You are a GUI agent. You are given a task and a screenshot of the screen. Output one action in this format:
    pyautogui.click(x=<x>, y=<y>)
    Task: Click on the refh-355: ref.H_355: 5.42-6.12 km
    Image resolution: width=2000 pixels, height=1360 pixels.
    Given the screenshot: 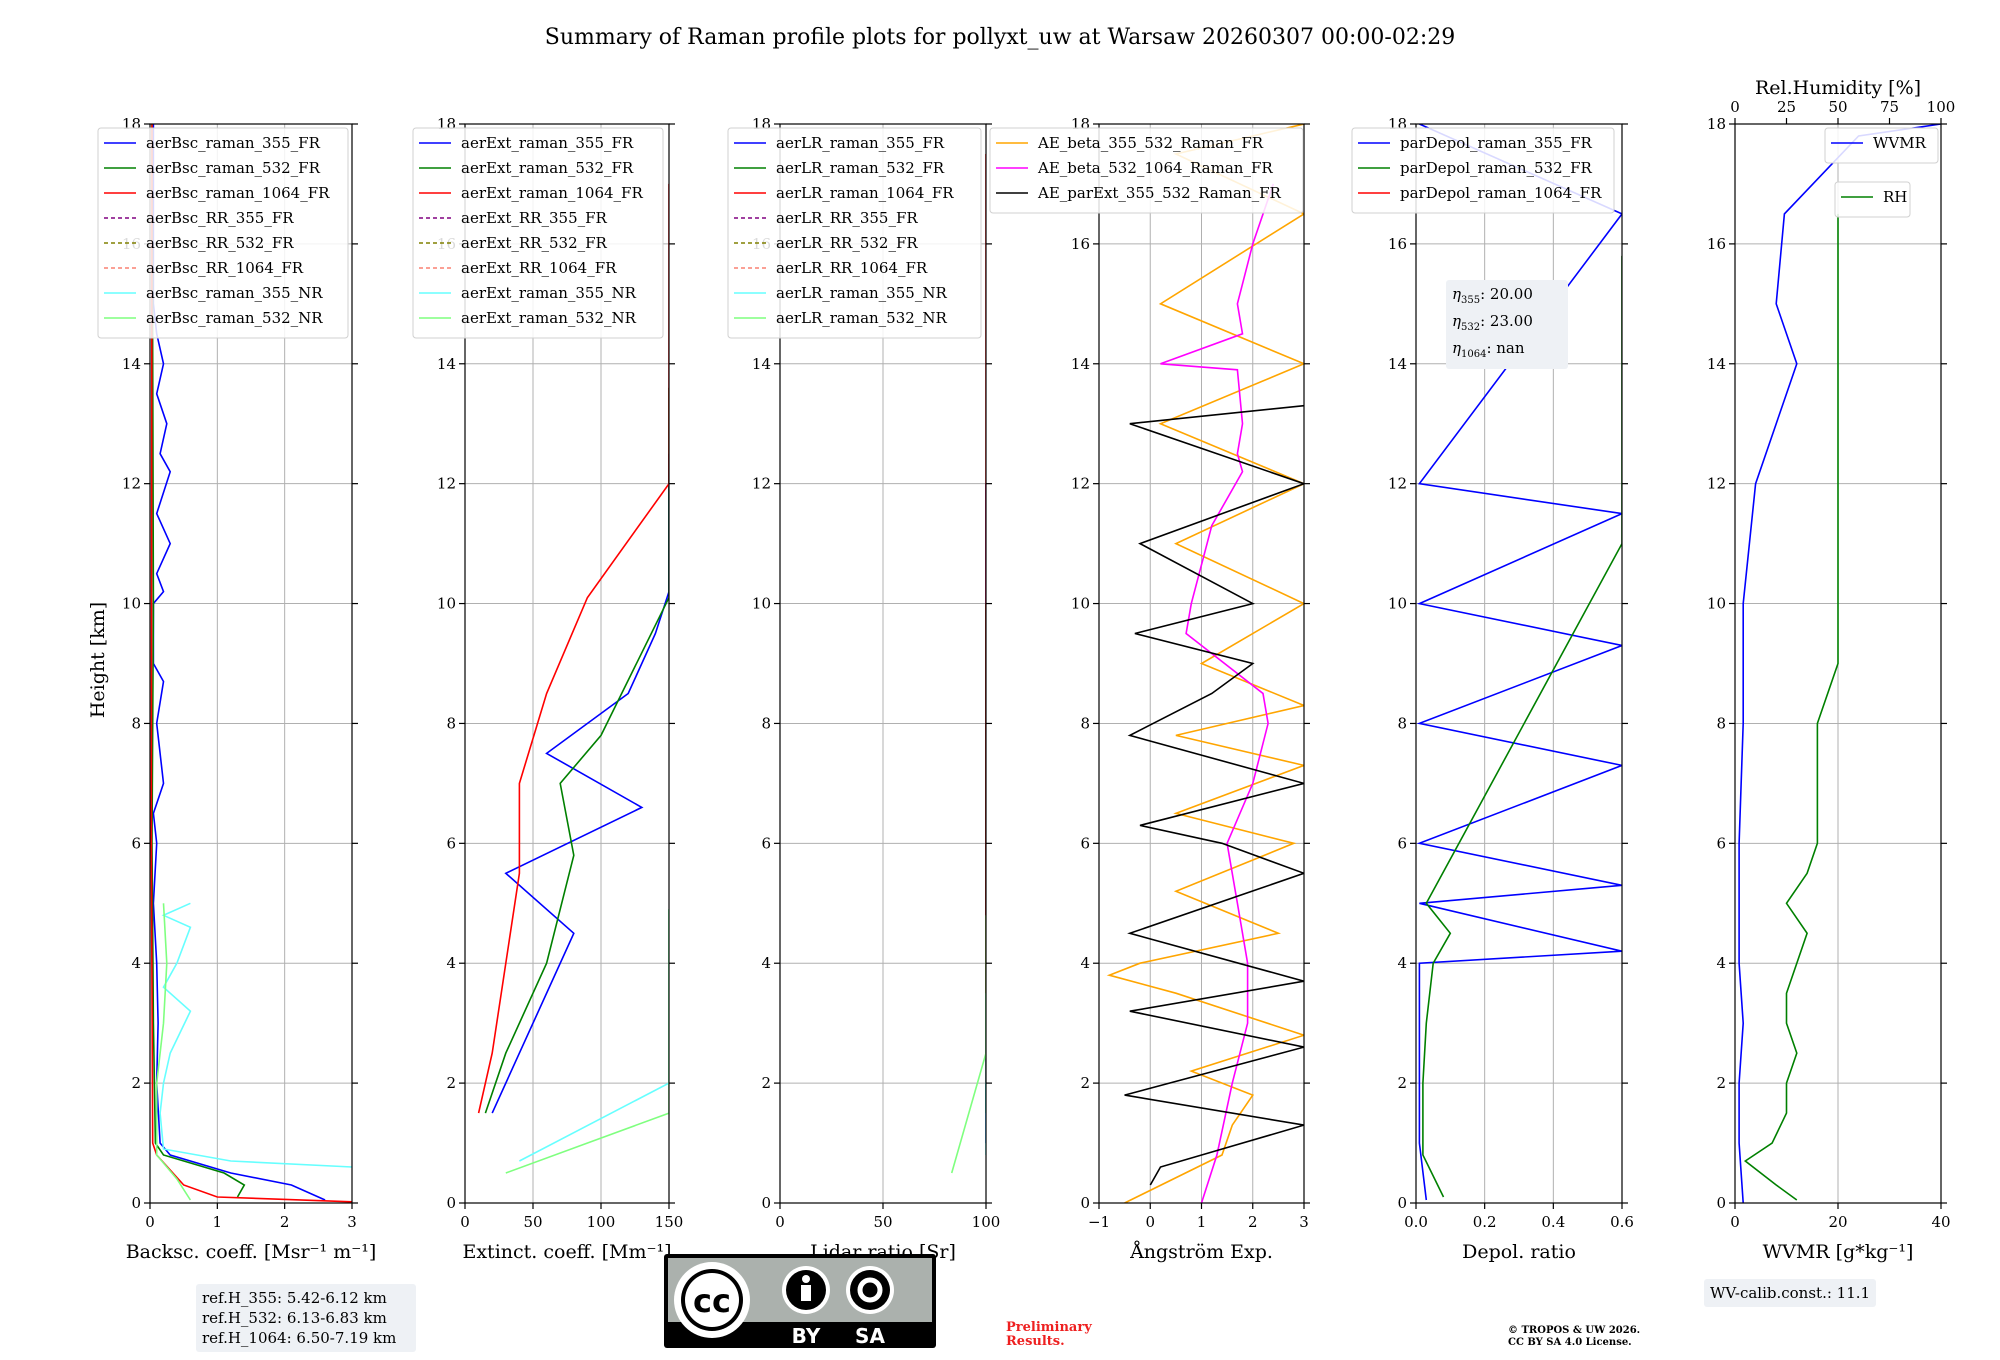 What is the action you would take?
    pyautogui.click(x=294, y=1298)
    